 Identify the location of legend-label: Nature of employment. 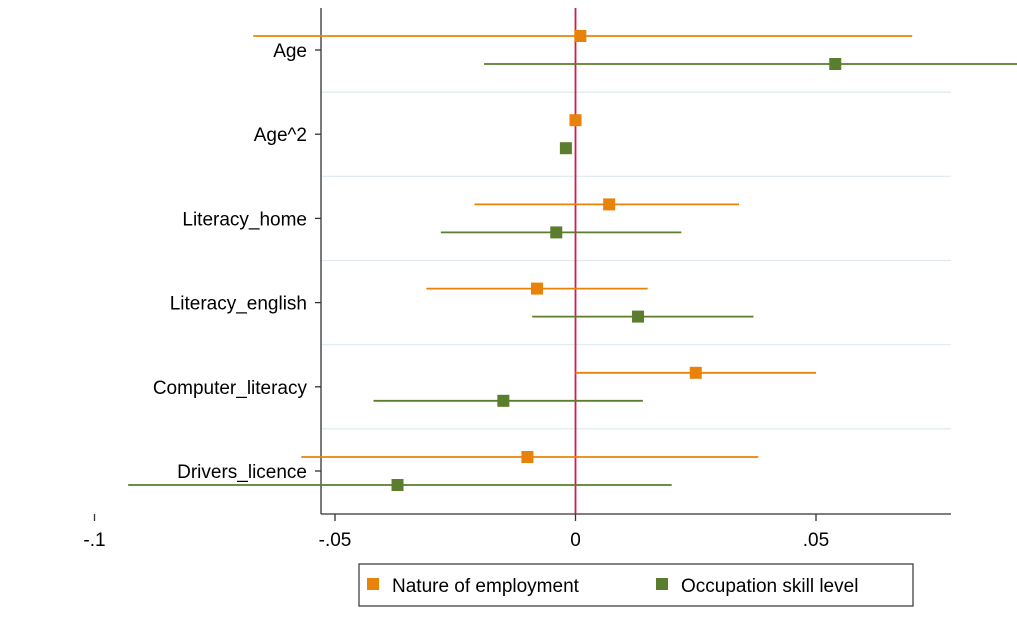
(486, 586).